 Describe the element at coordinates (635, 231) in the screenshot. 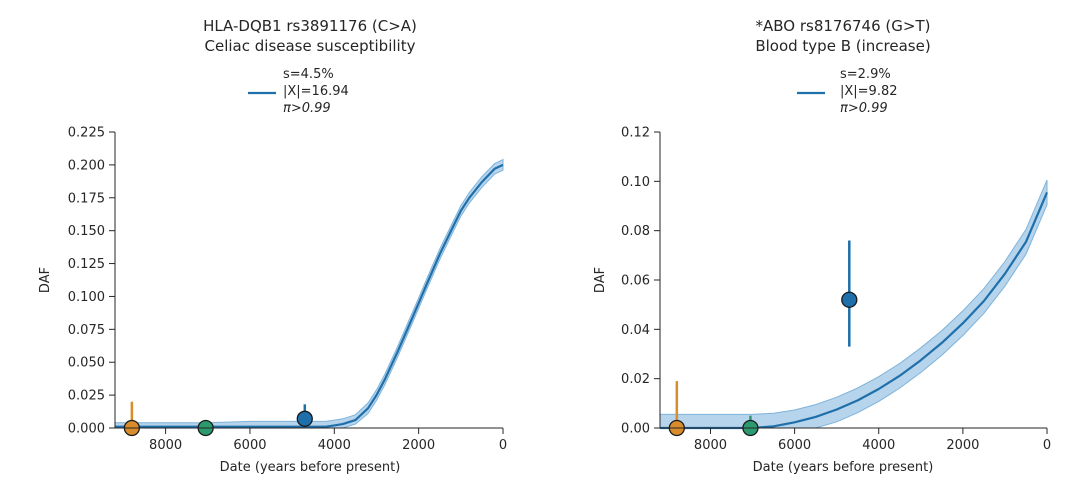

I see `y-tick-label: 0.08` at that location.